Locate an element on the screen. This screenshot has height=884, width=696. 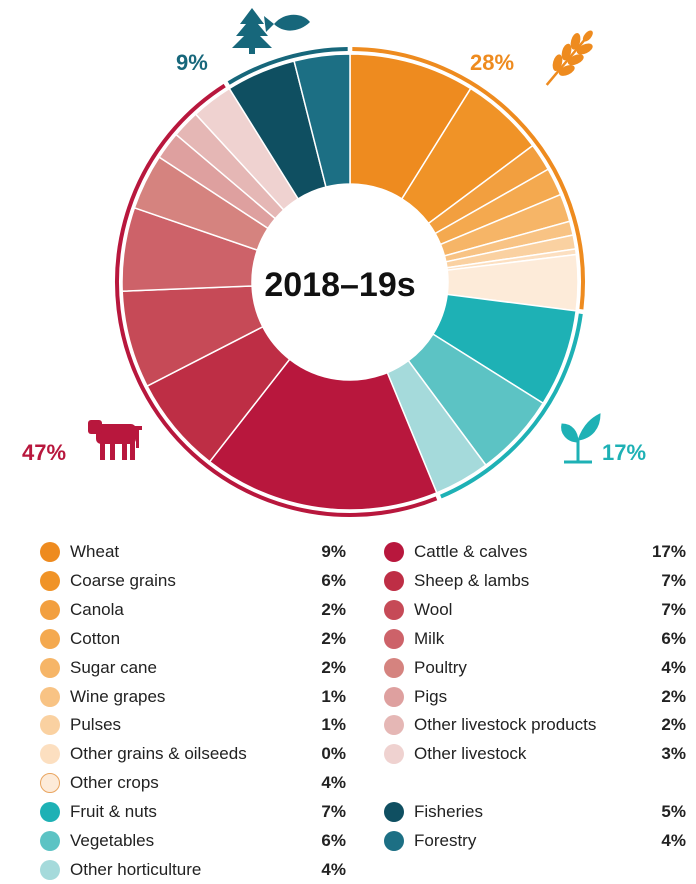
legend-item: Fisheries is located at coordinates (433, 812).